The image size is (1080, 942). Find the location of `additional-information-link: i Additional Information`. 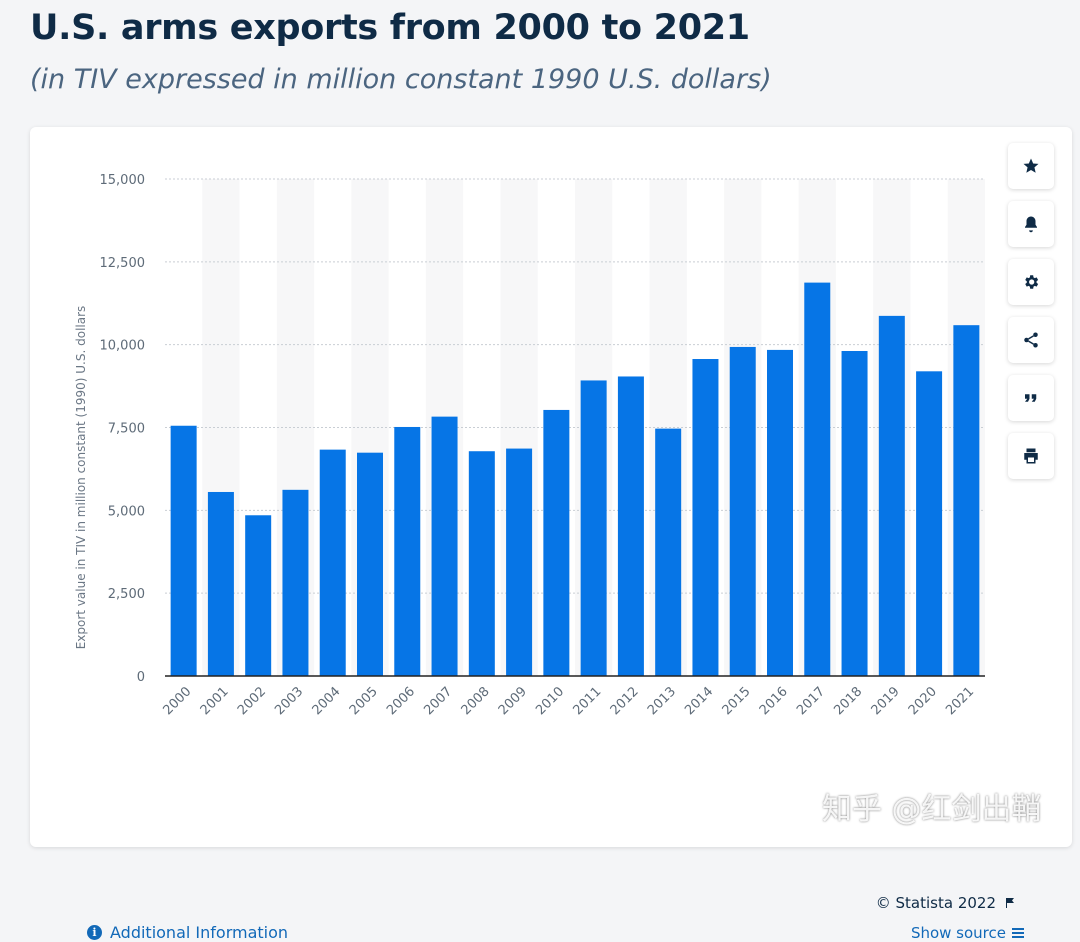

additional-information-link: i Additional Information is located at coordinates (187, 932).